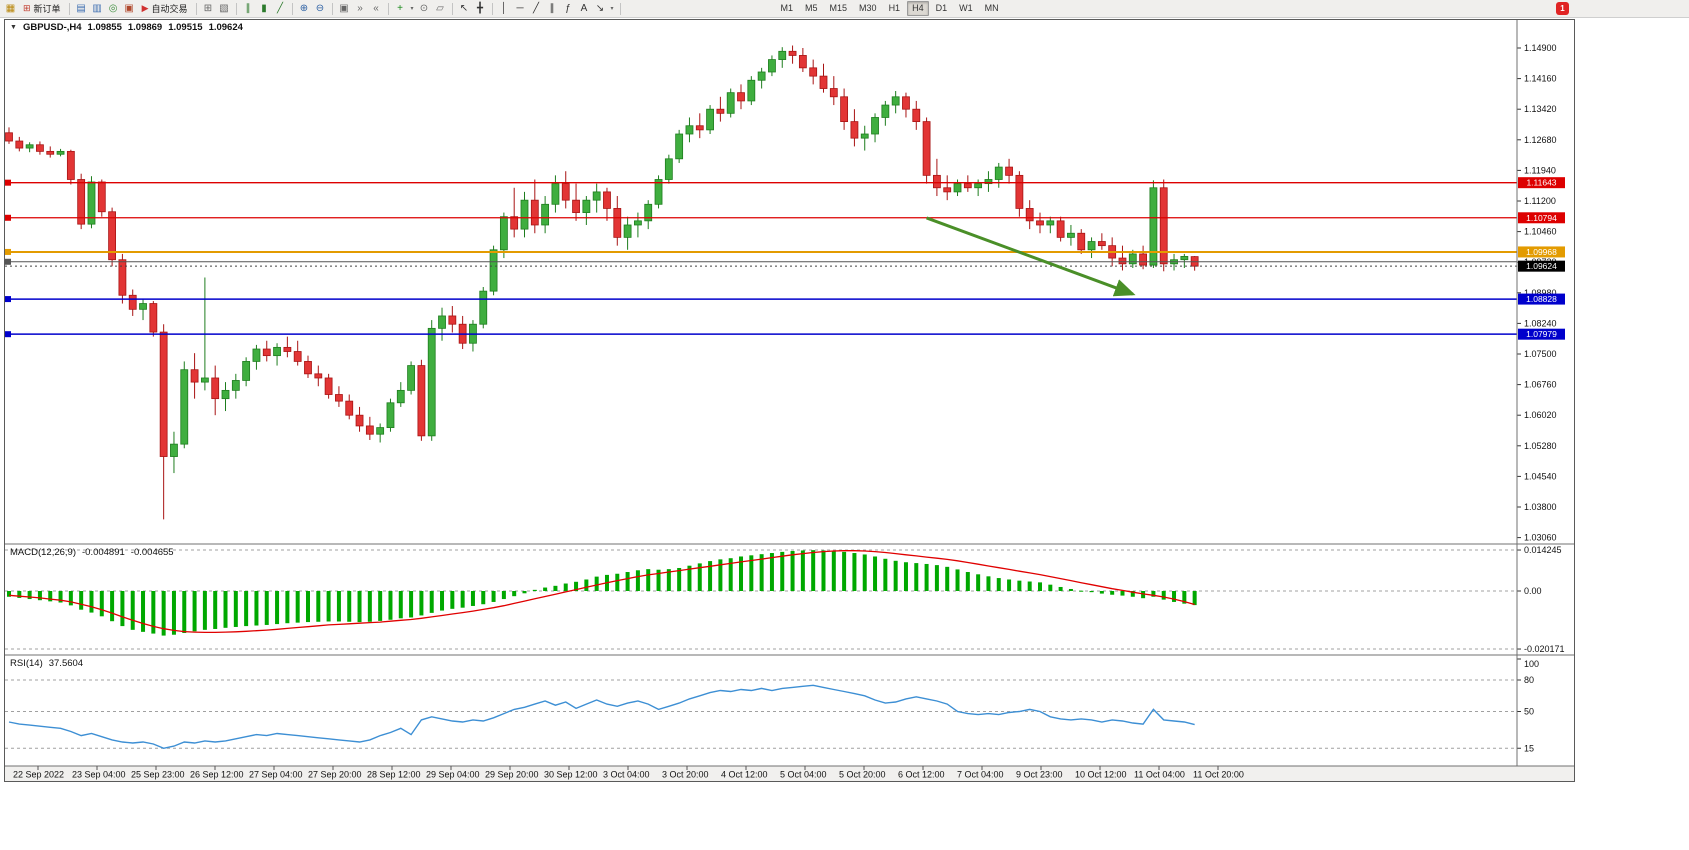 The width and height of the screenshot is (1689, 850). I want to click on trend-arrow, so click(1031, 256).